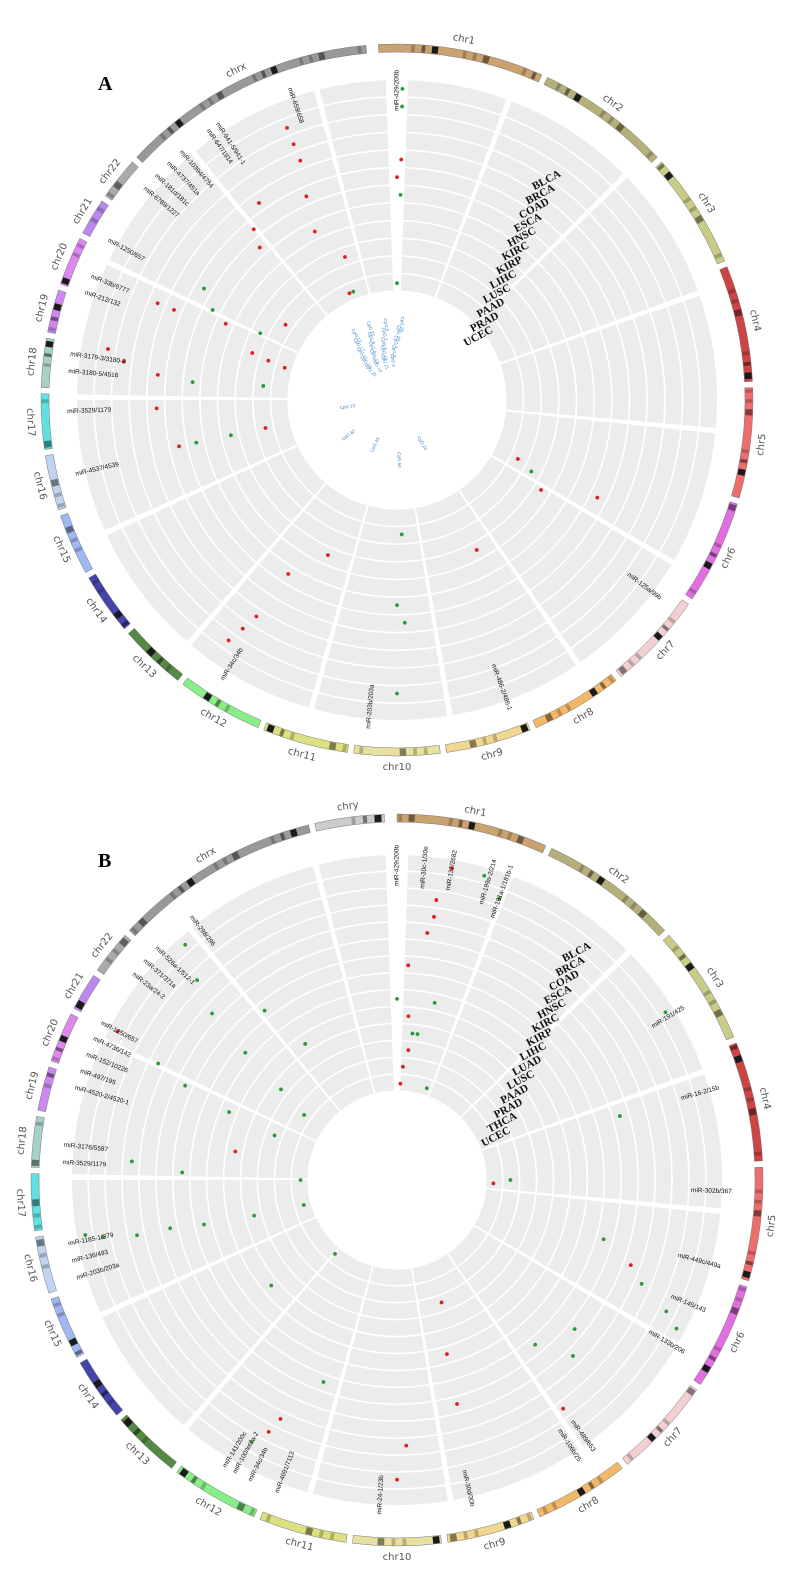  What do you see at coordinates (380, 1495) in the screenshot?
I see `mirna-label: miR-24-1/23b` at bounding box center [380, 1495].